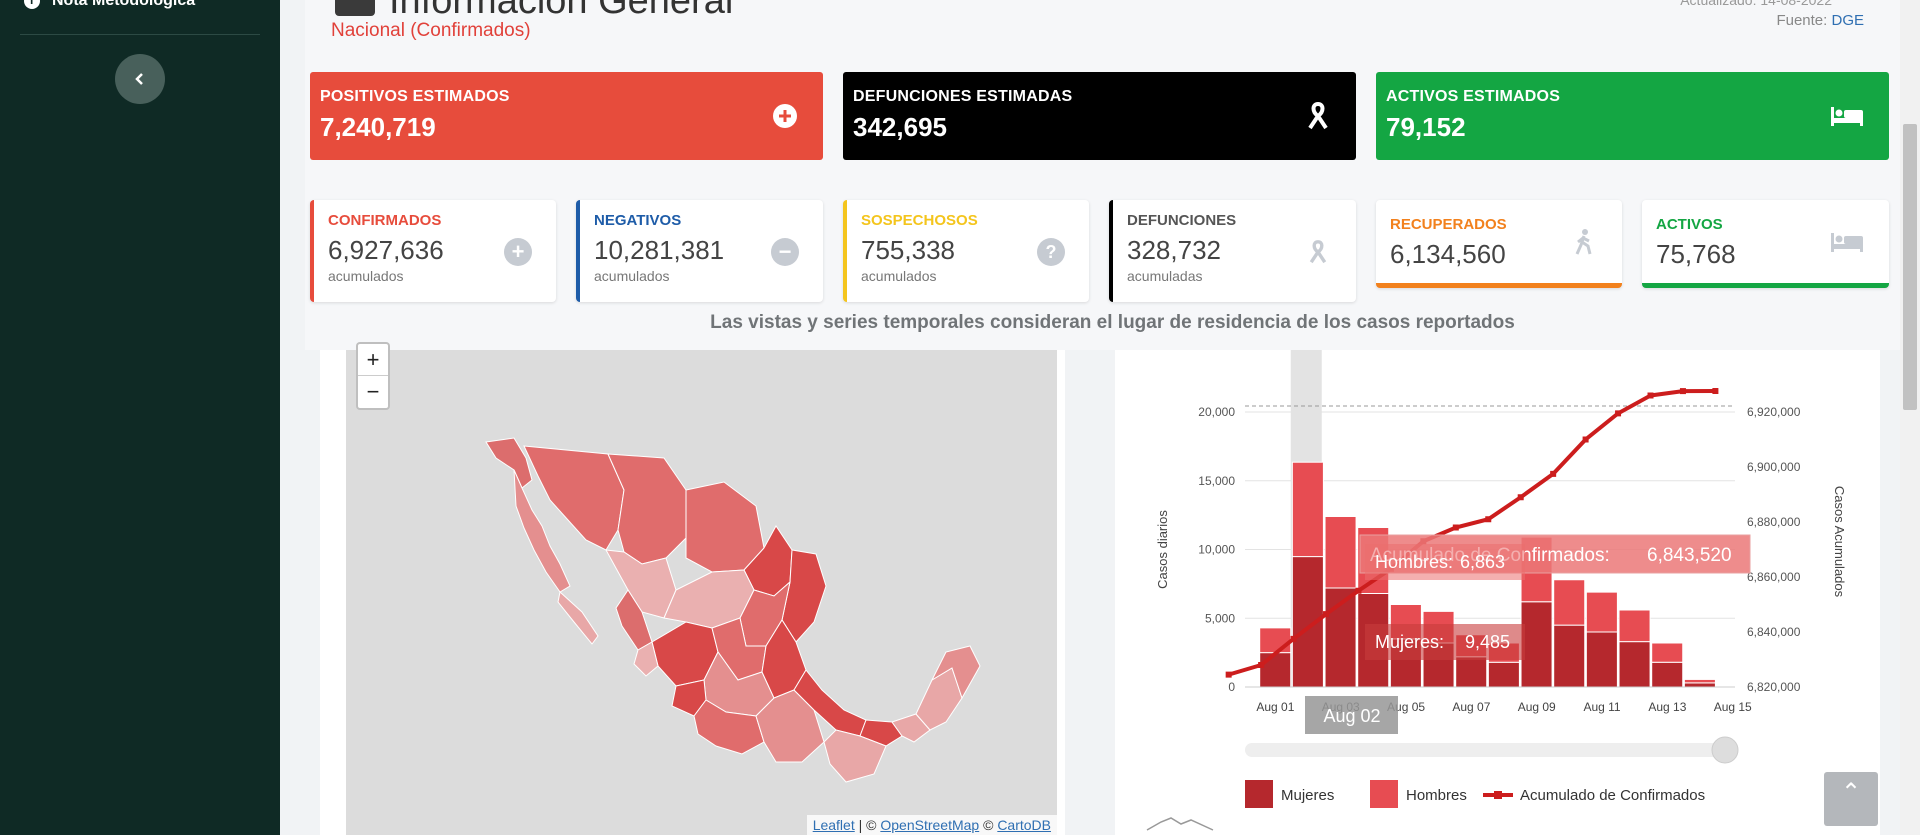 This screenshot has height=835, width=1920. Describe the element at coordinates (1774, 412) in the screenshot. I see `y-tick-label-right: 6,920,000` at that location.